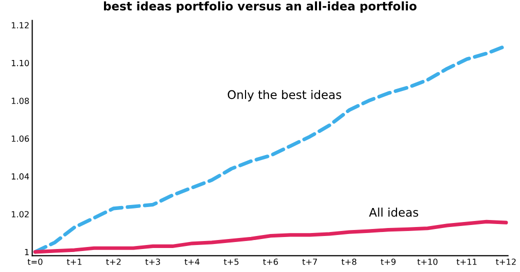 This screenshot has height=272, width=520. What do you see at coordinates (20, 101) in the screenshot?
I see `y-tick-label: 1.08` at bounding box center [20, 101].